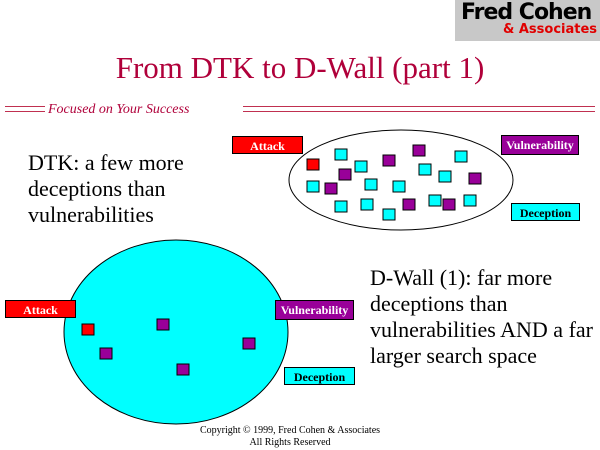 The image size is (600, 450). I want to click on logo-line2: & Associates, so click(550, 29).